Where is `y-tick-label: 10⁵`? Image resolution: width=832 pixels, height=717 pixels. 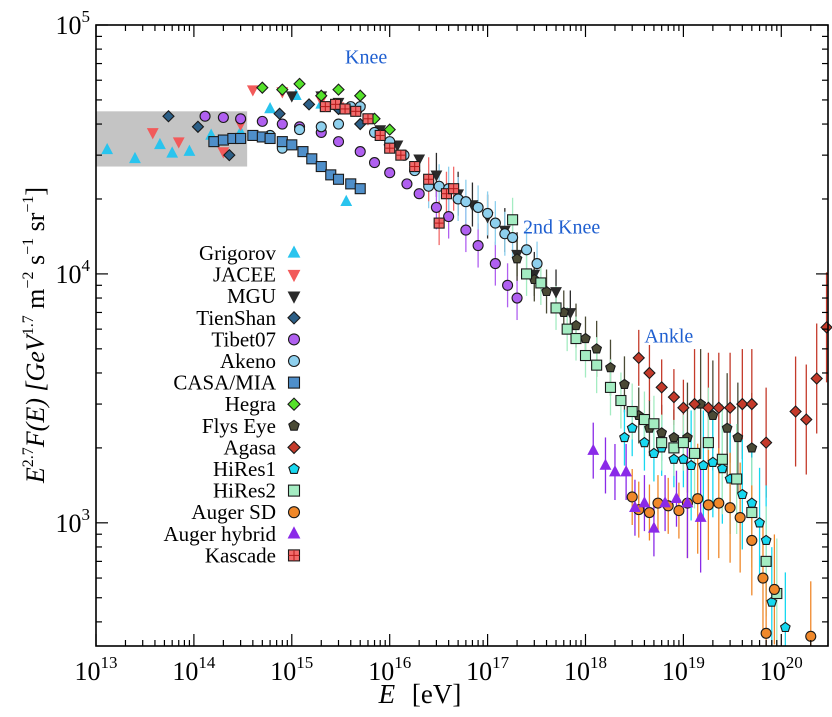 y-tick-label: 10⁵ is located at coordinates (73, 23).